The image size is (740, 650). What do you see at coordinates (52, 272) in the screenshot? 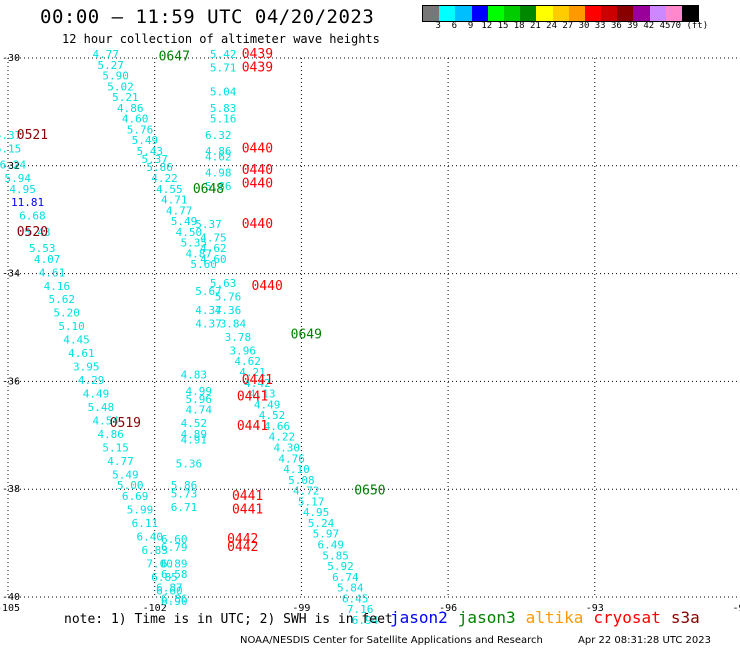
I see `swh-value-label: 4.61` at bounding box center [52, 272].